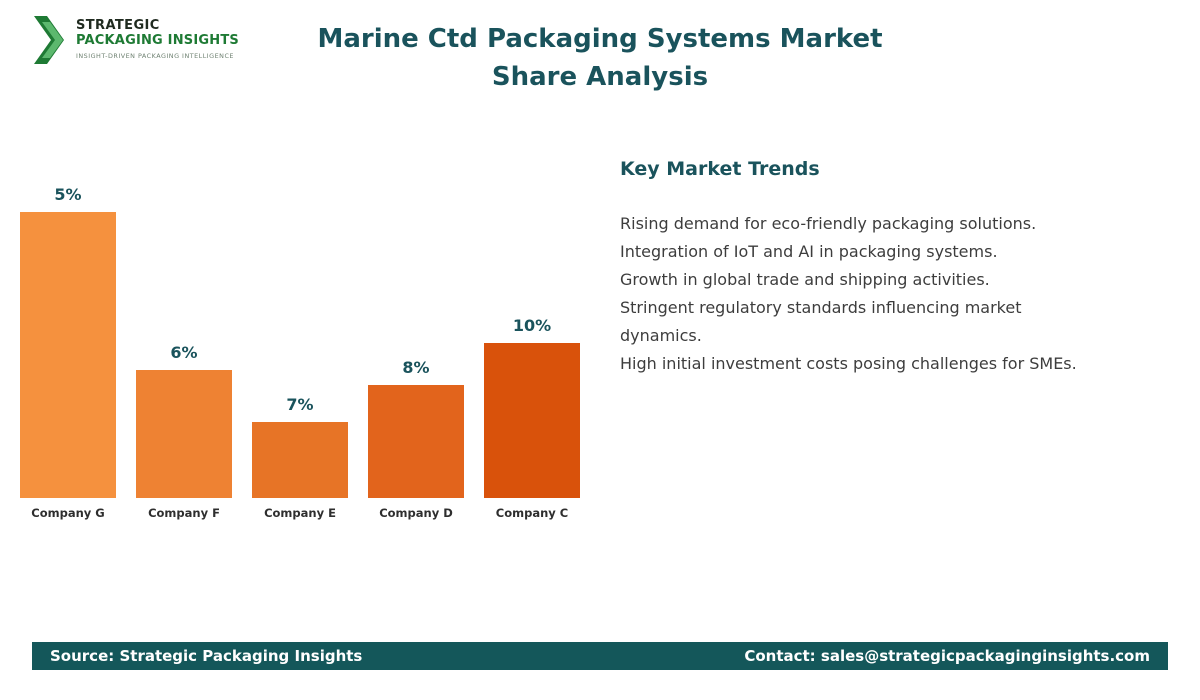  Describe the element at coordinates (532, 325) in the screenshot. I see `bar-value-label: 10%` at that location.